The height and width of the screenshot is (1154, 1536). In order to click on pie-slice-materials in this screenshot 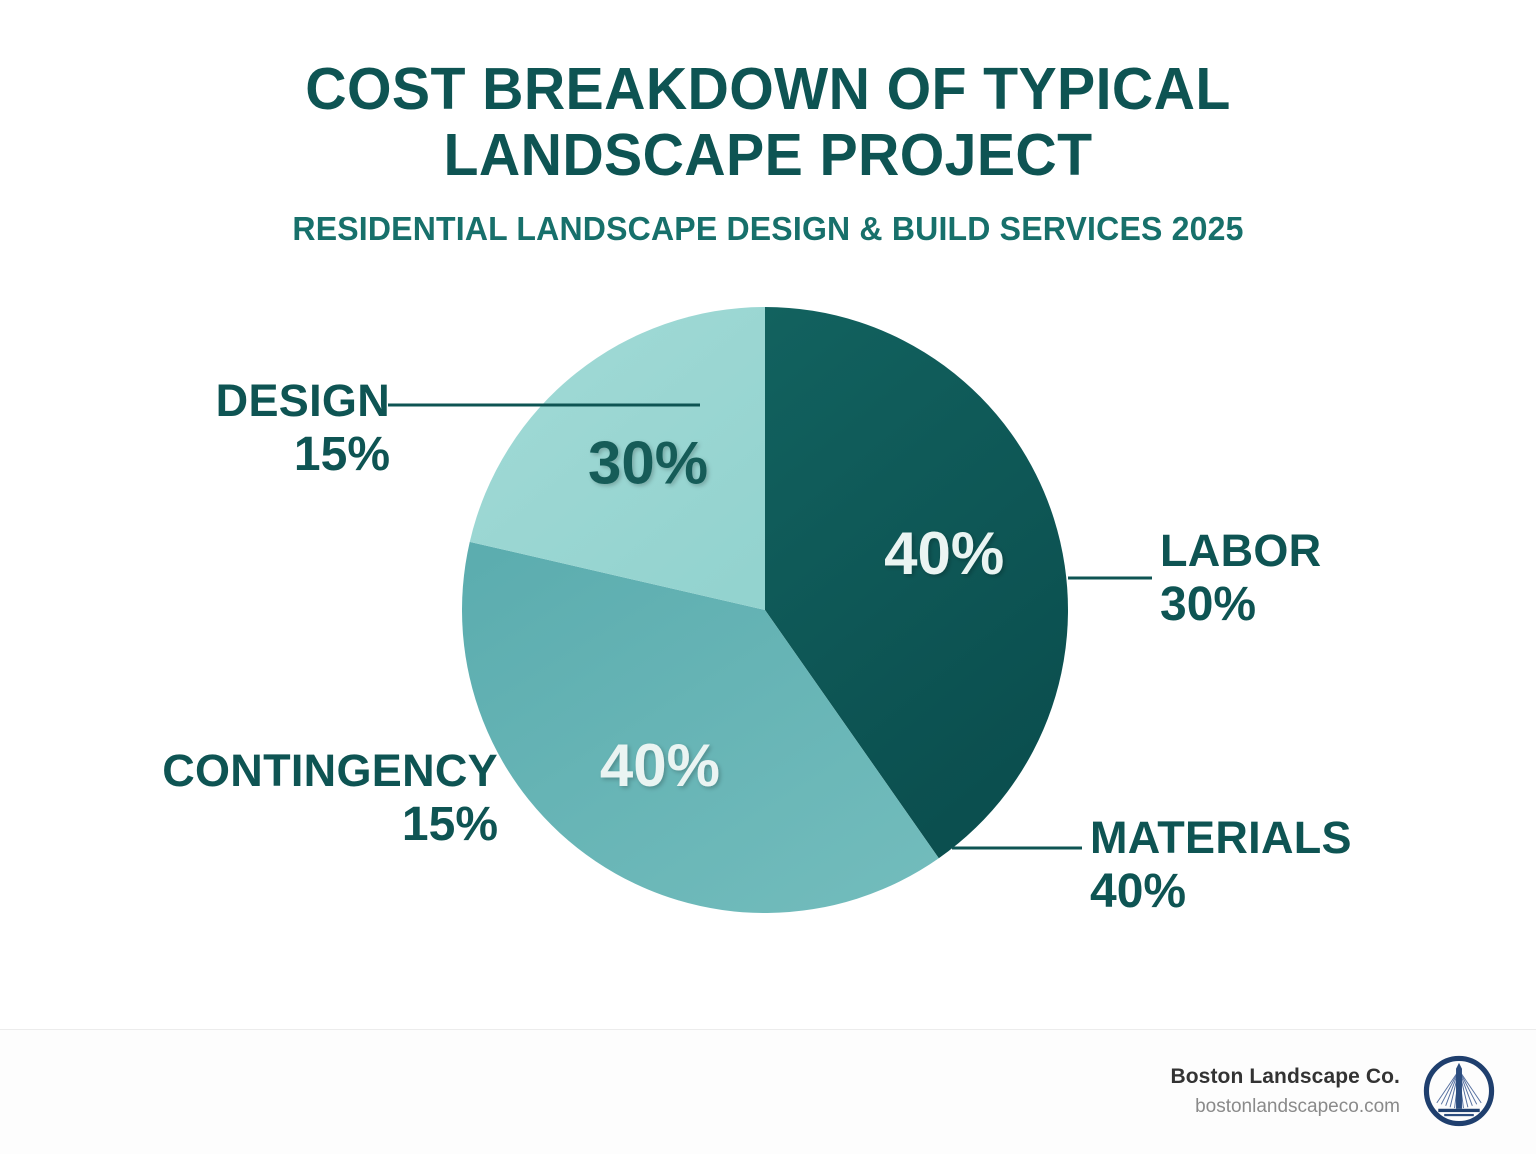, I will do `click(700, 727)`.